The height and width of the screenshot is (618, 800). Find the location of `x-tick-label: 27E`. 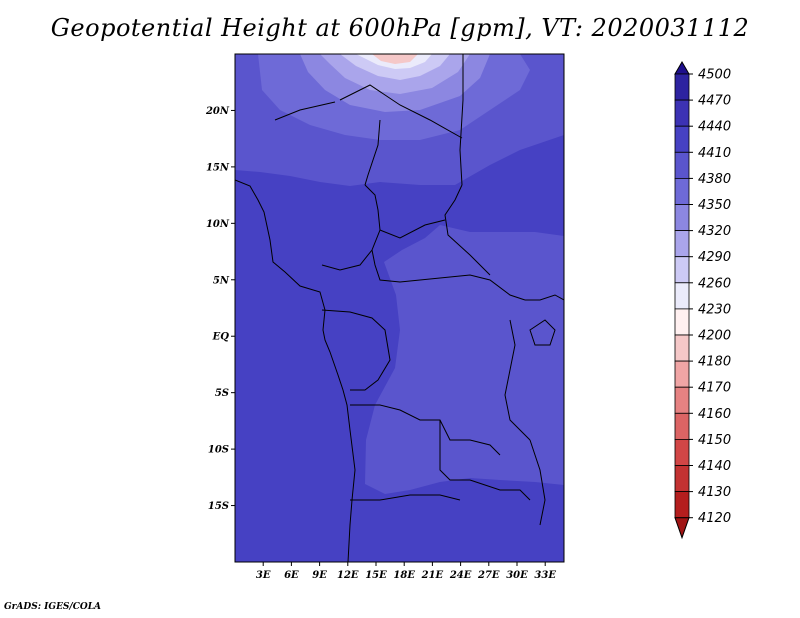

x-tick-label: 27E is located at coordinates (488, 575).